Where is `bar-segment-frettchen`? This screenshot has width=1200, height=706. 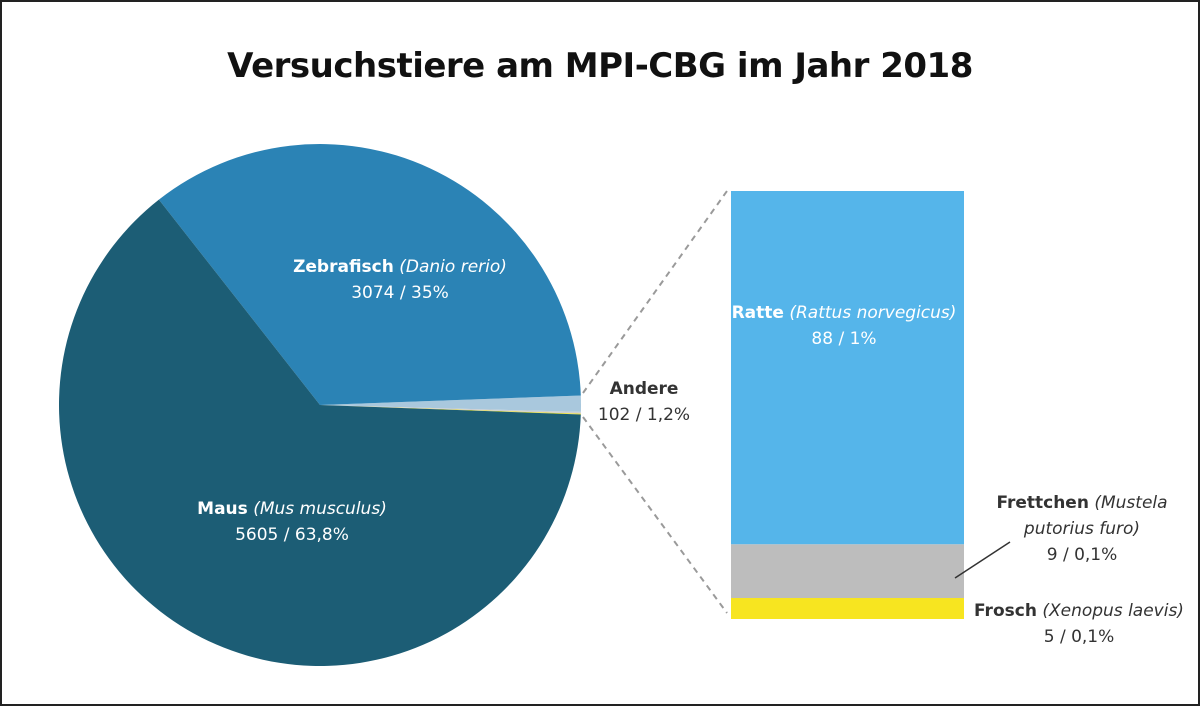
bar-segment-frettchen is located at coordinates (847, 571).